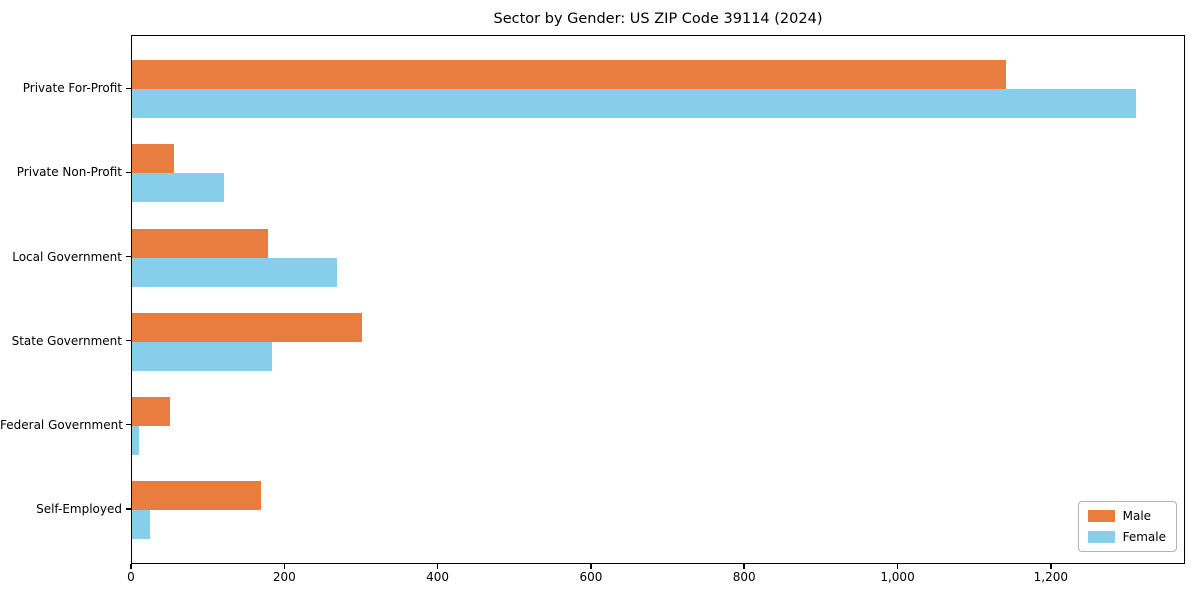 The width and height of the screenshot is (1200, 600). Describe the element at coordinates (1144, 537) in the screenshot. I see `legend-label-female: Female` at that location.